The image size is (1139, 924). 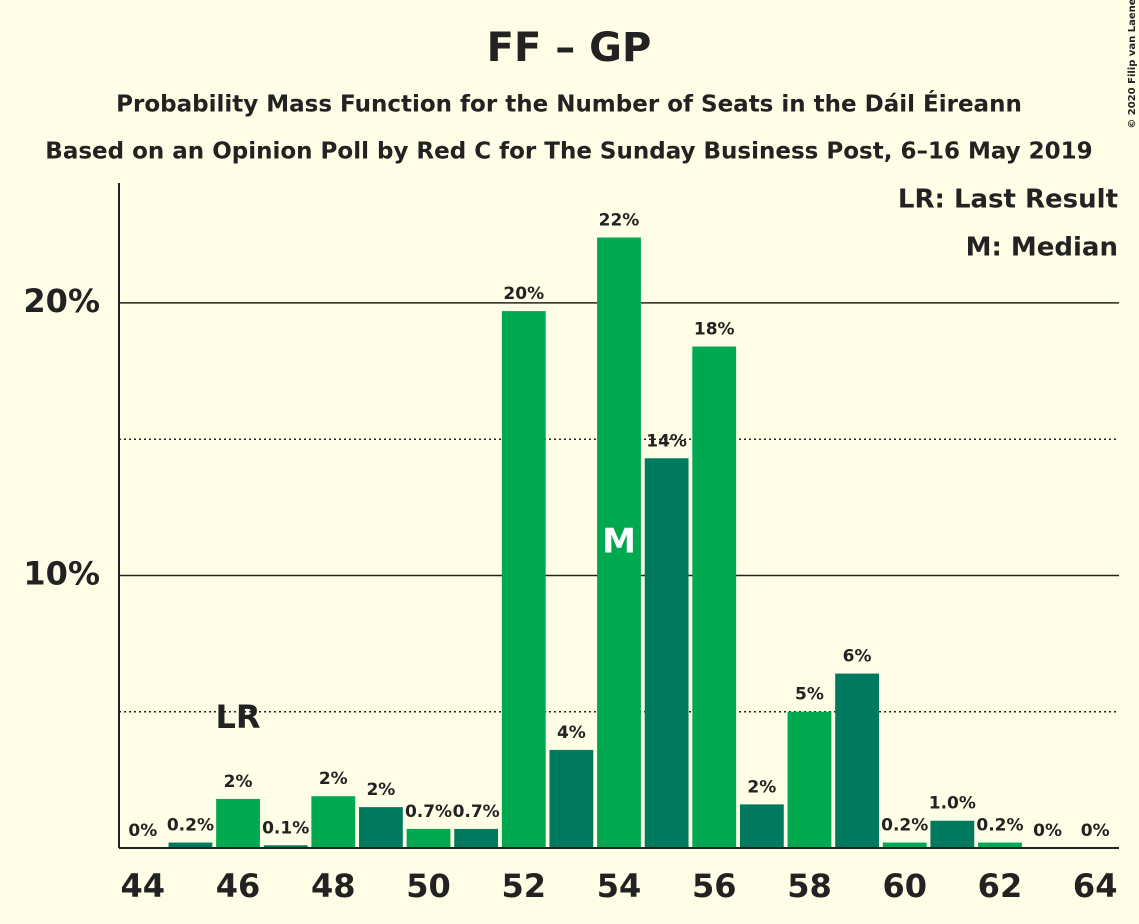 What do you see at coordinates (809, 695) in the screenshot?
I see `value-label: 5%` at bounding box center [809, 695].